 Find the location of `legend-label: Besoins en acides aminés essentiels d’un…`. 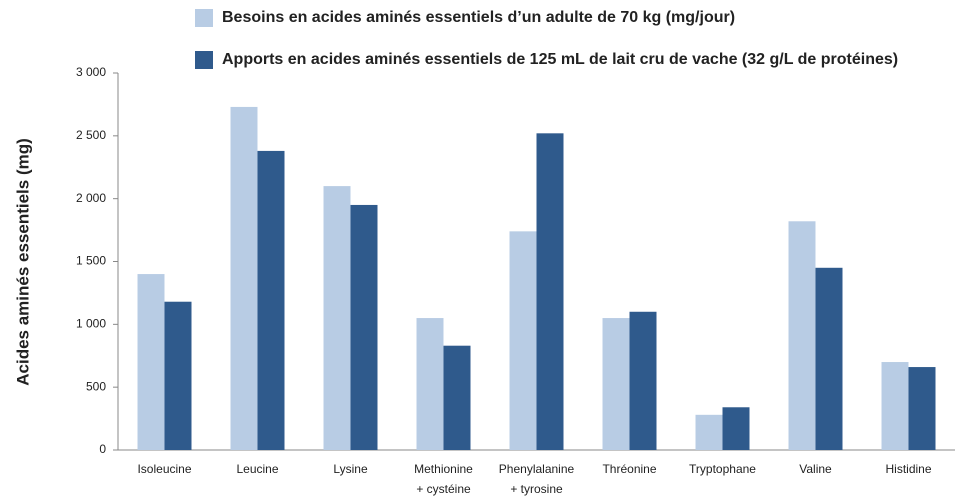

legend-label: Besoins en acides aminés essentiels d’un… is located at coordinates (478, 17).